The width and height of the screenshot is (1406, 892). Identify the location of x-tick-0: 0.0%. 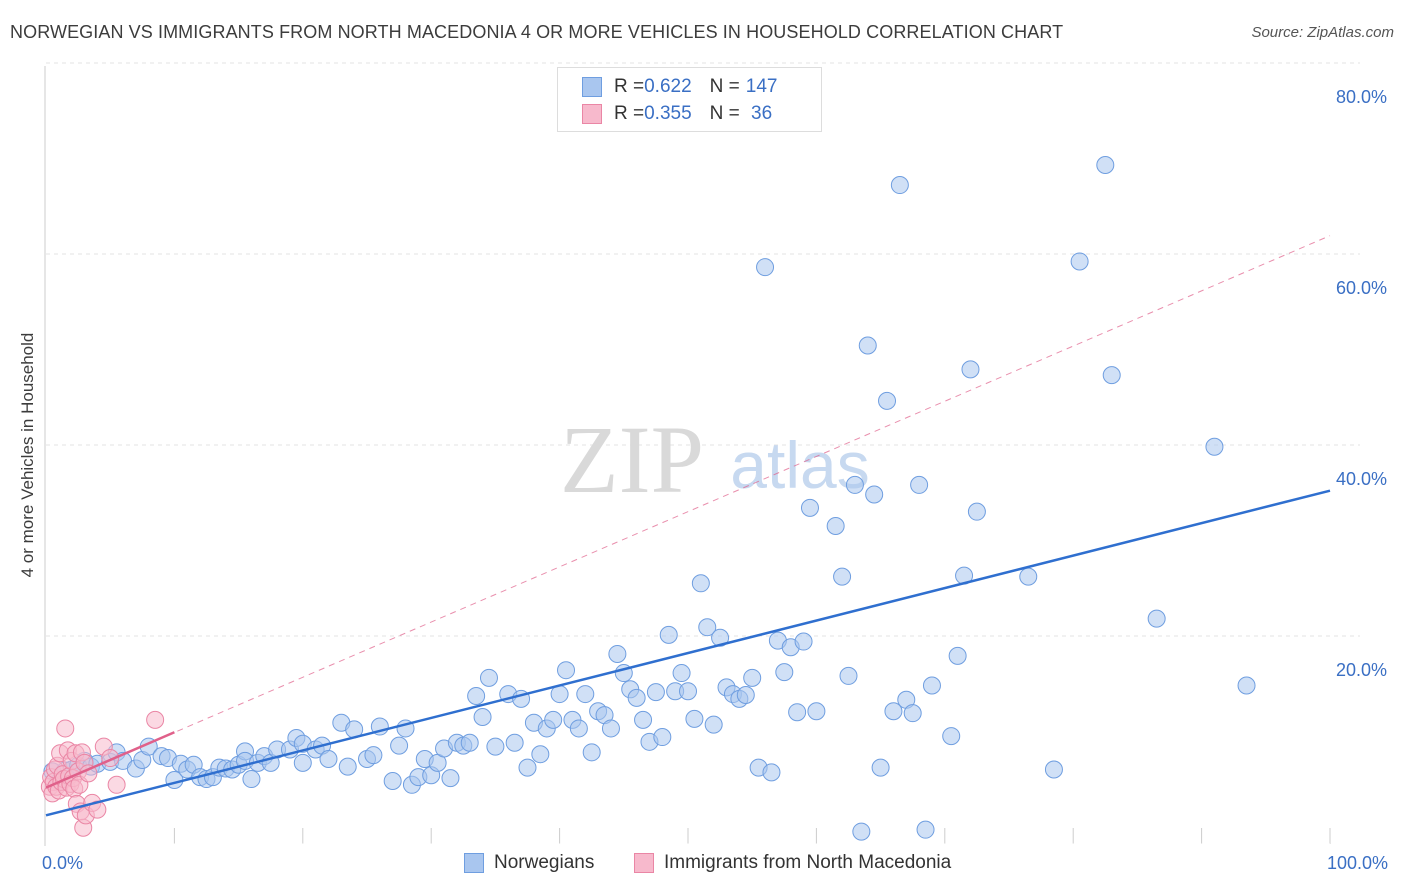
(63, 863).